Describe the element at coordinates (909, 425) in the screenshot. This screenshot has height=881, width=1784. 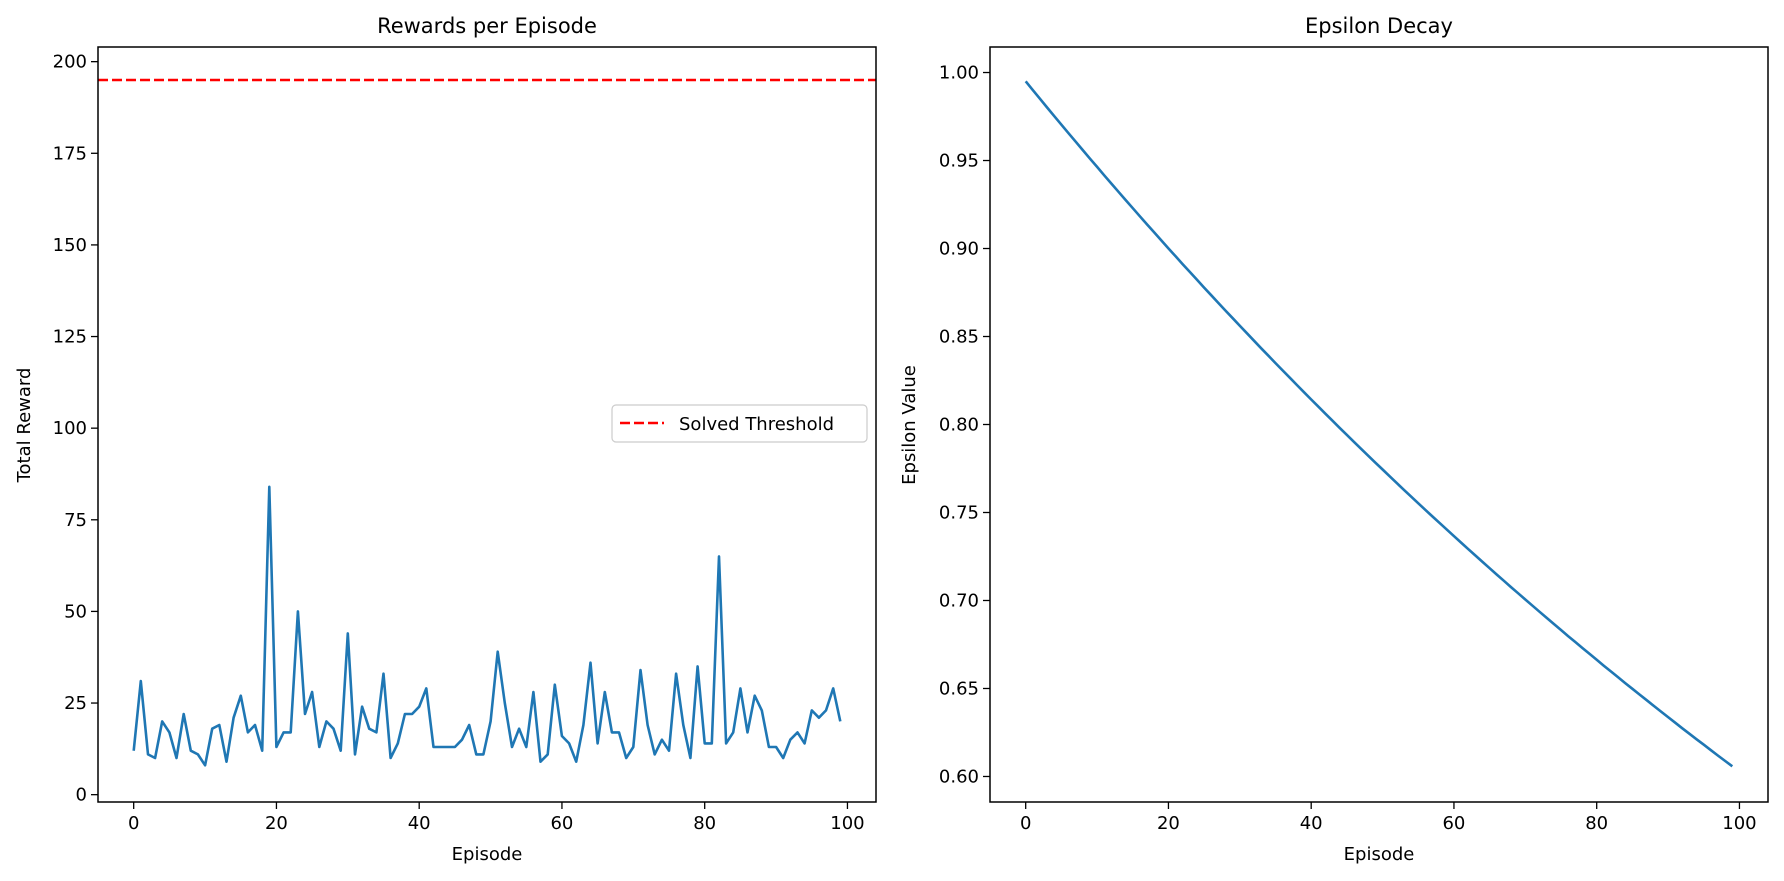
I see `y-axis-label: Epsilon Value` at that location.